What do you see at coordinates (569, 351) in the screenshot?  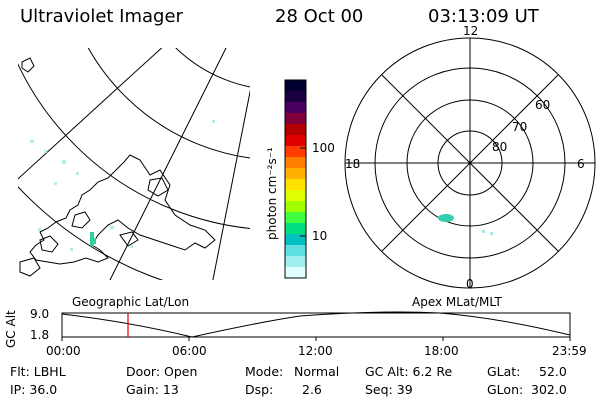 I see `x-tick-label: 23:59` at bounding box center [569, 351].